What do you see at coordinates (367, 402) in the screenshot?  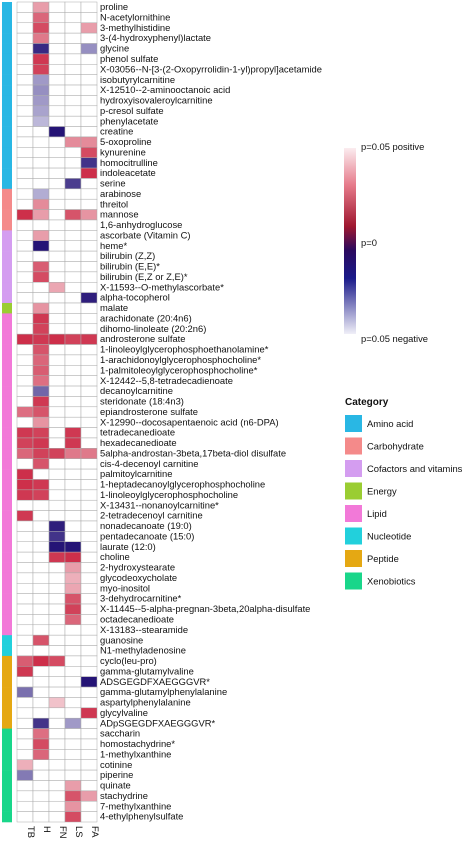 I see `category-legend-title: Category` at bounding box center [367, 402].